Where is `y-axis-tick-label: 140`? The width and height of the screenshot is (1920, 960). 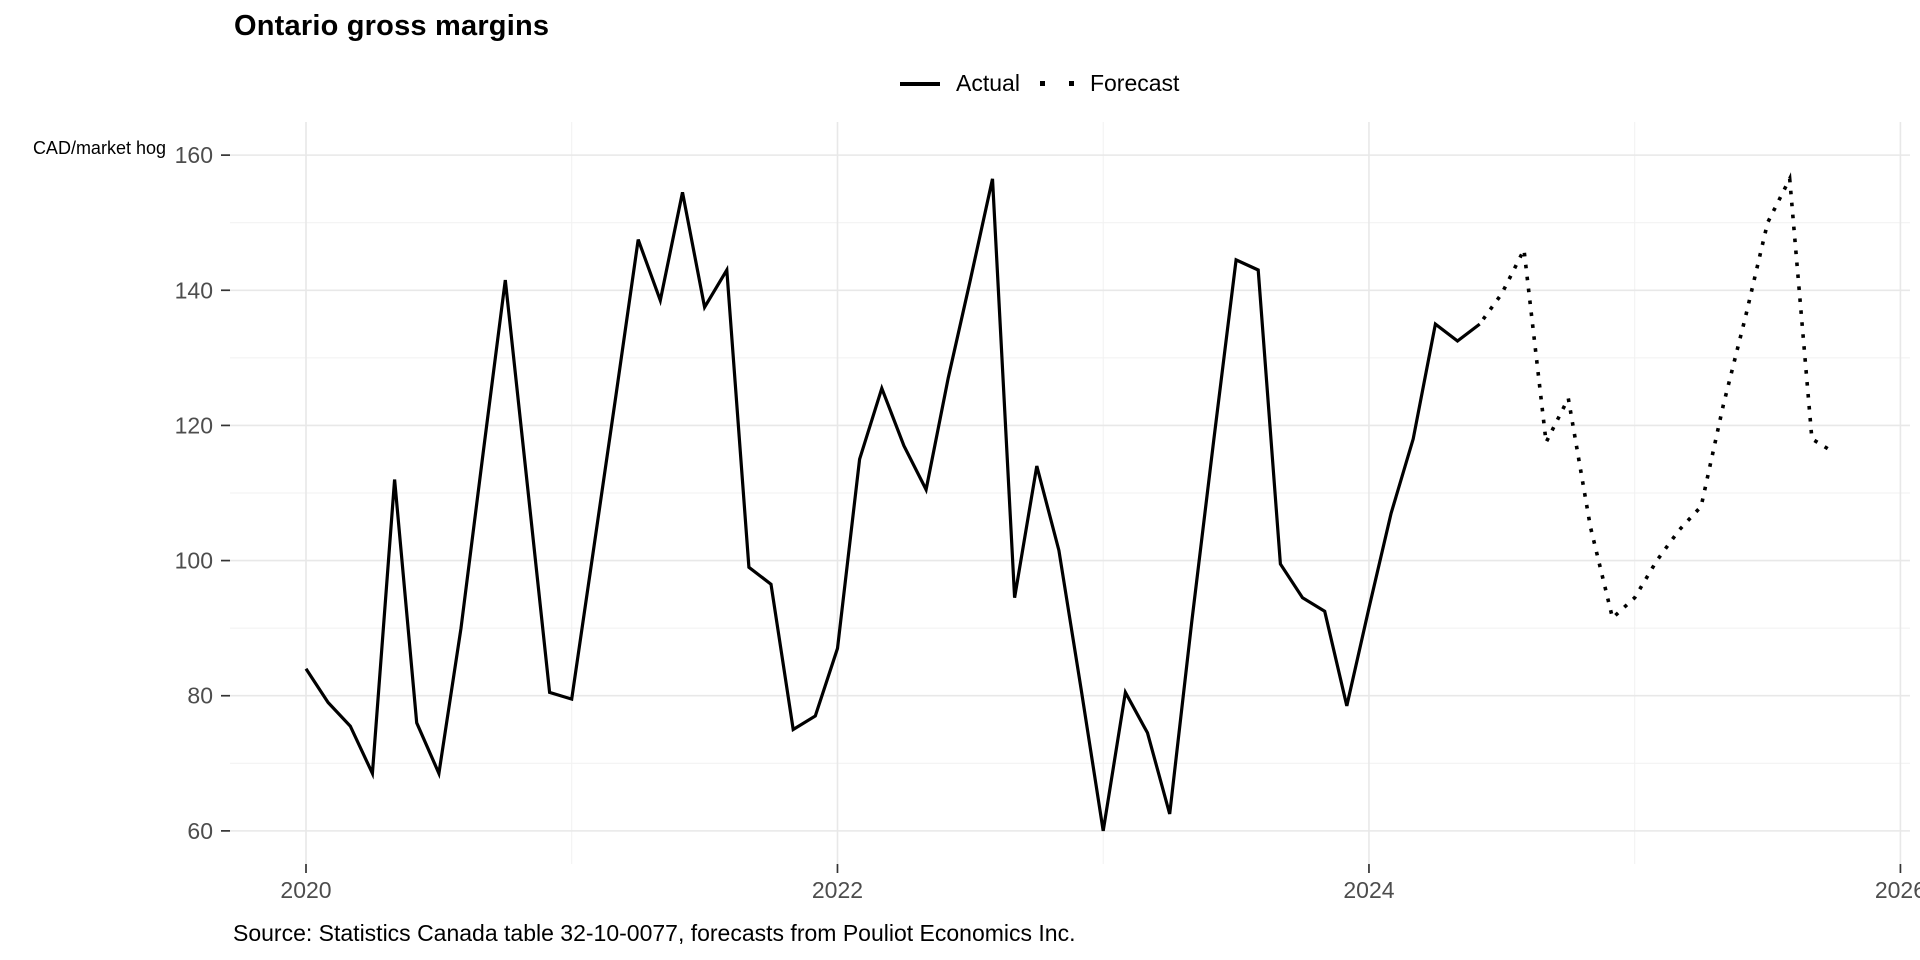
y-axis-tick-label: 140 is located at coordinates (194, 290).